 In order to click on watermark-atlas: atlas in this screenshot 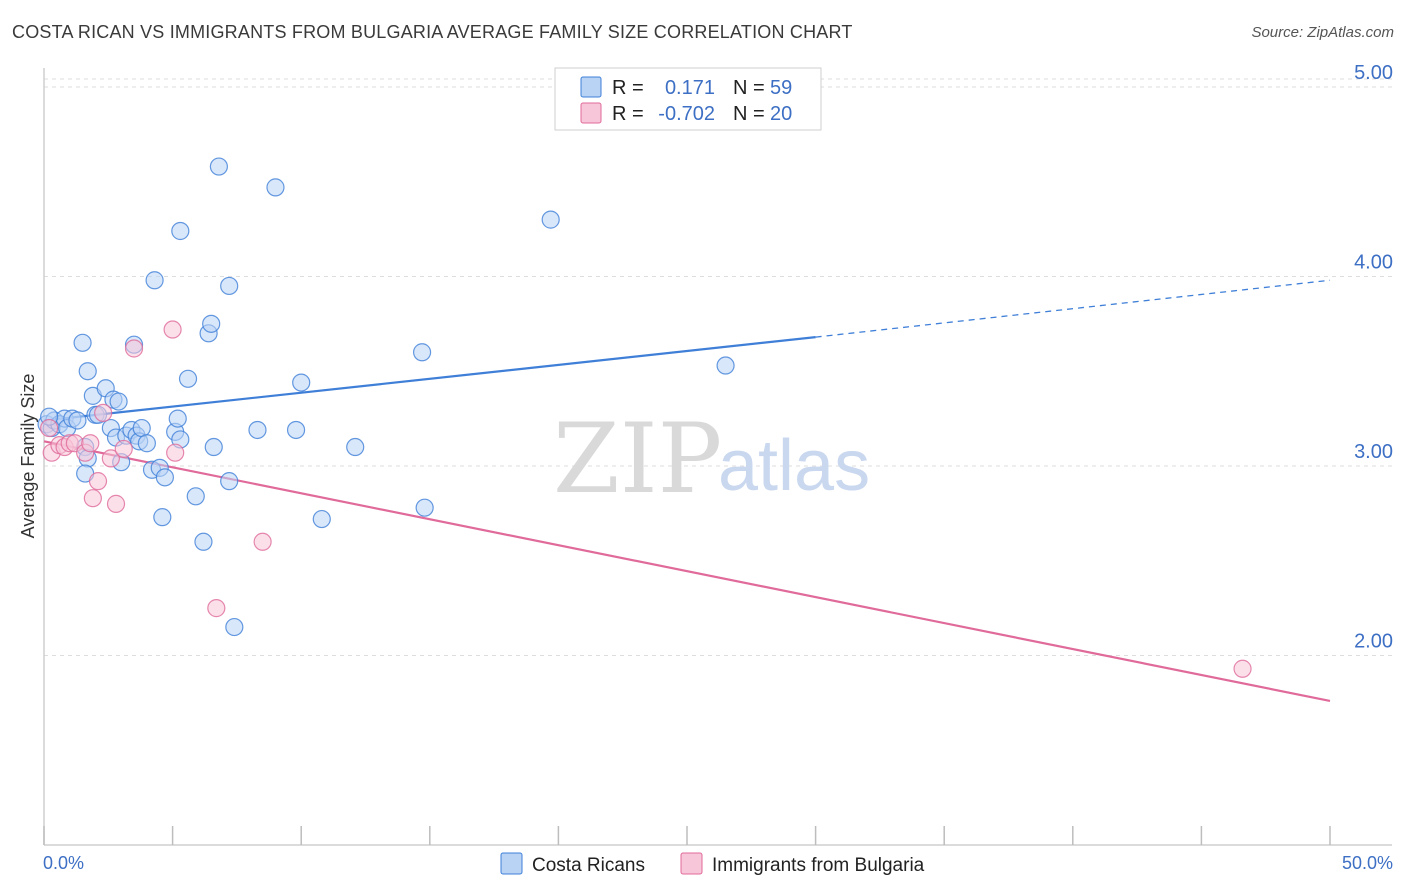, I will do `click(794, 466)`.